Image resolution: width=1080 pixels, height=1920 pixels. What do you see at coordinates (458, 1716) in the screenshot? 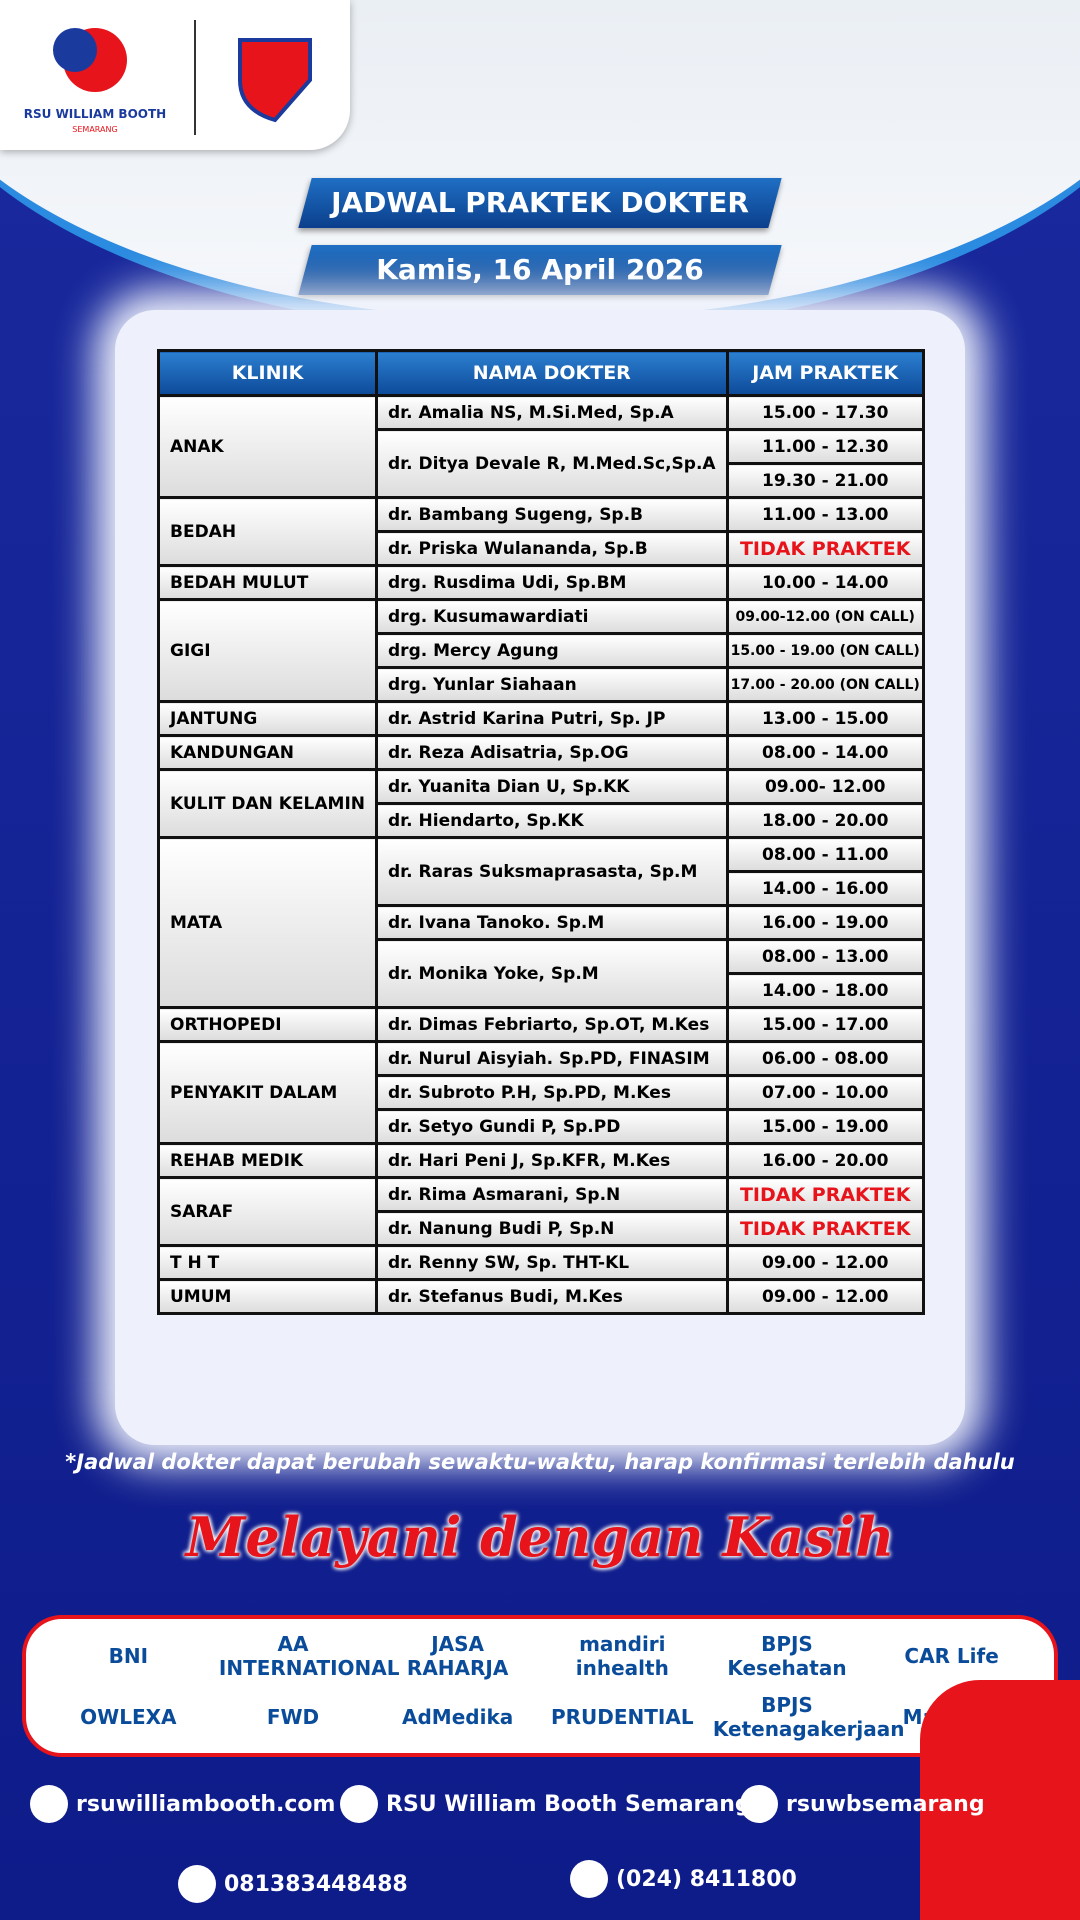
I see `partner-logo: AdMedika` at bounding box center [458, 1716].